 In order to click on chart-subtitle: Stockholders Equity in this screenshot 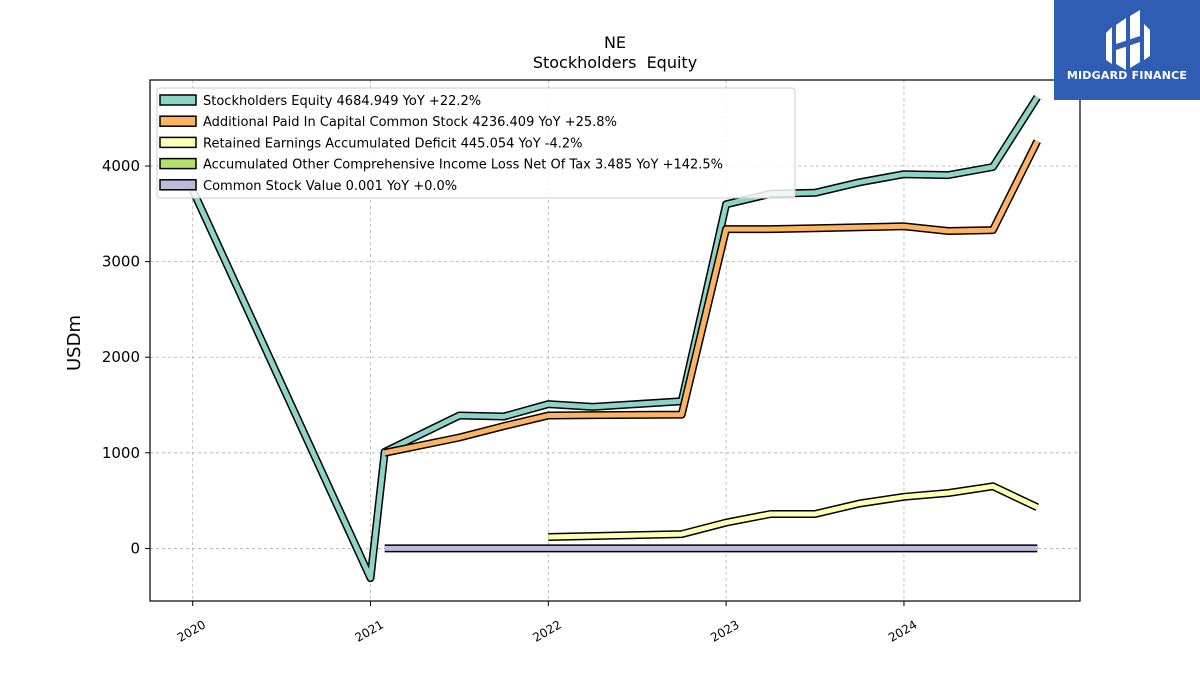, I will do `click(615, 62)`.